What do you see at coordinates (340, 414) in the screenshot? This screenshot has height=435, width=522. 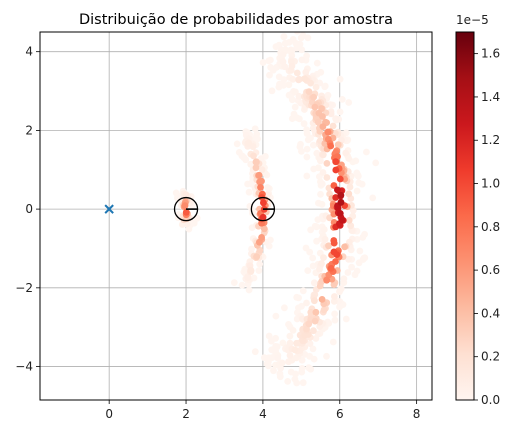 I see `x-tick-label: 6` at bounding box center [340, 414].